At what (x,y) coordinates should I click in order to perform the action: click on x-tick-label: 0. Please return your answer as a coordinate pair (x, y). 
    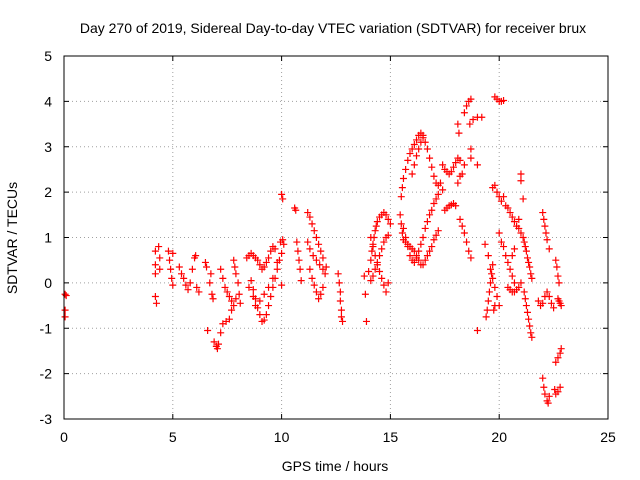
    Looking at the image, I should click on (64, 437).